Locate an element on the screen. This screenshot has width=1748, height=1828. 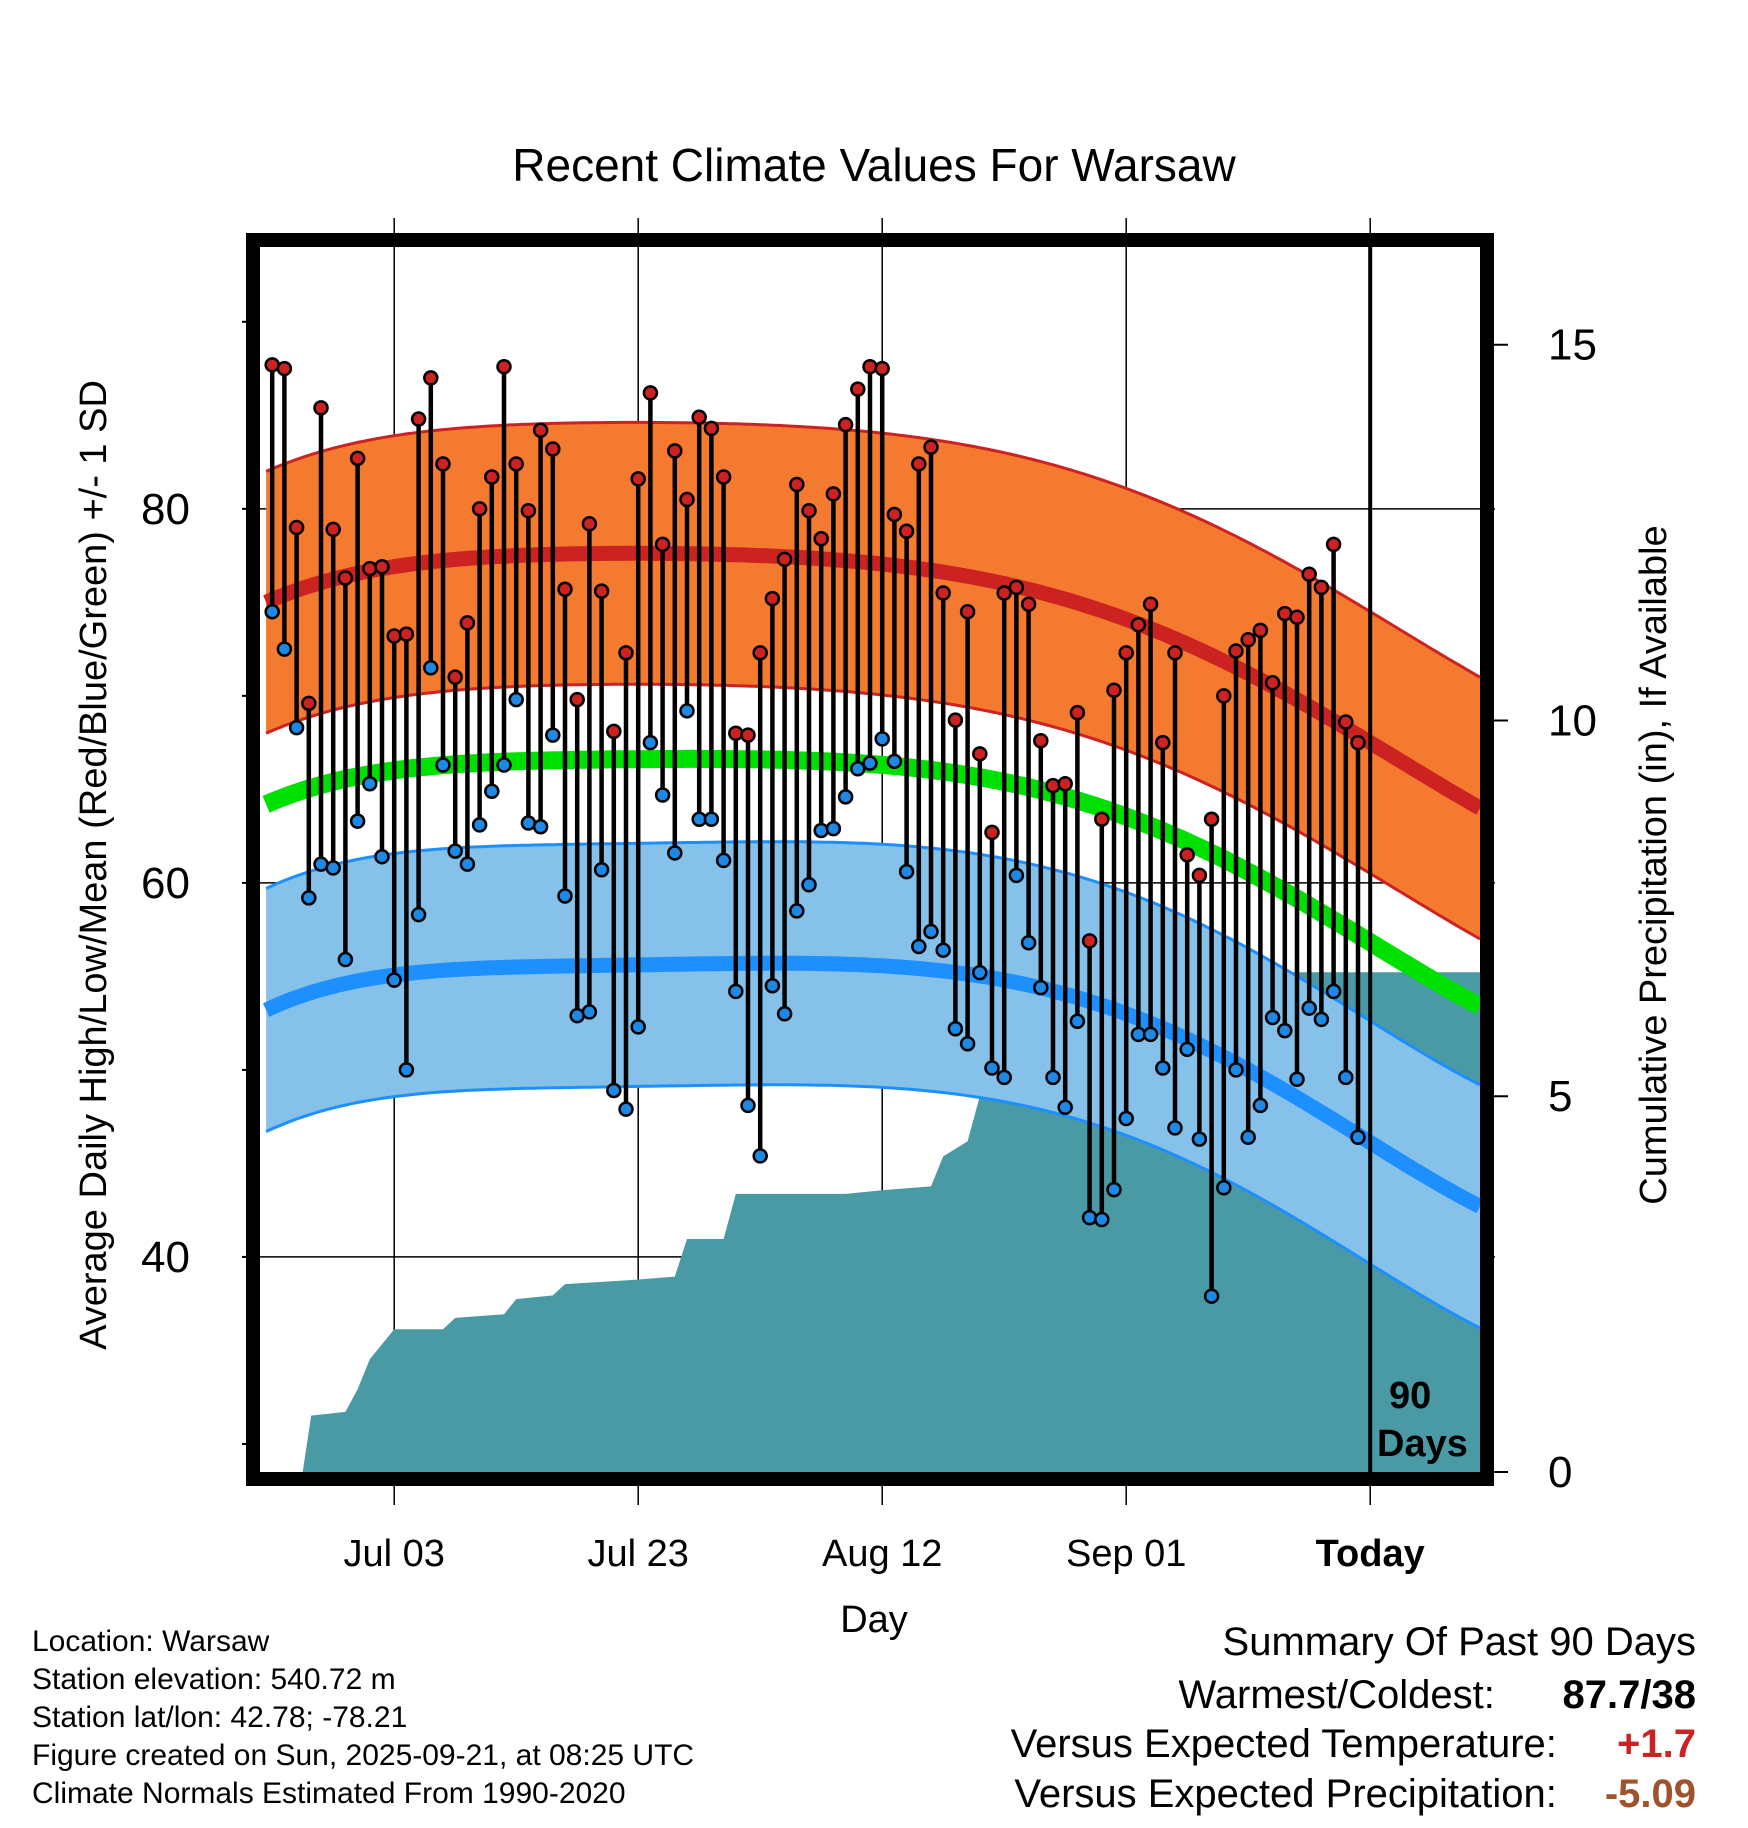
y-tick-label: 60 is located at coordinates (165, 883).